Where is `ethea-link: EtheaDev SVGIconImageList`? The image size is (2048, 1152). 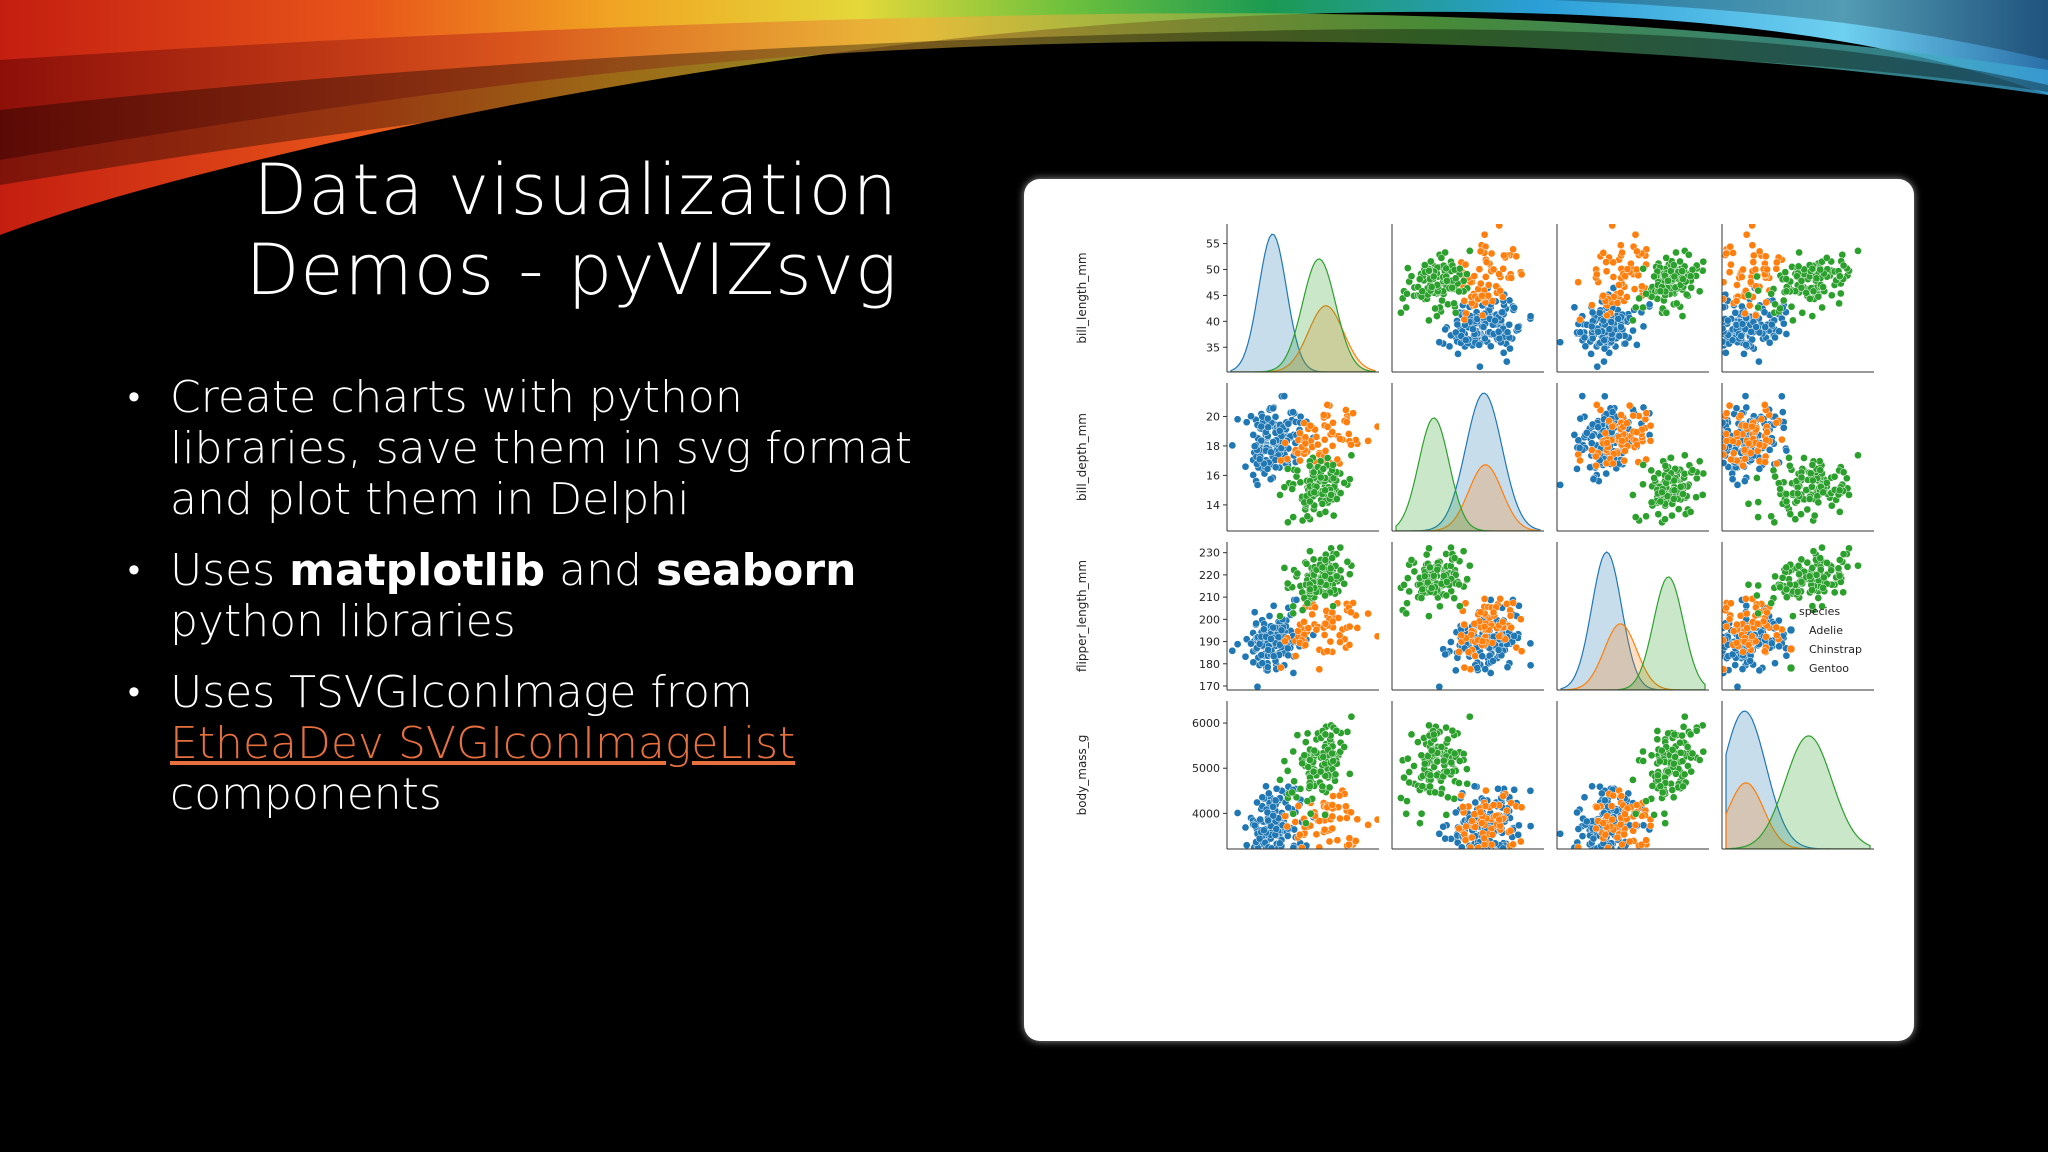 ethea-link: EtheaDev SVGIconImageList is located at coordinates (483, 743).